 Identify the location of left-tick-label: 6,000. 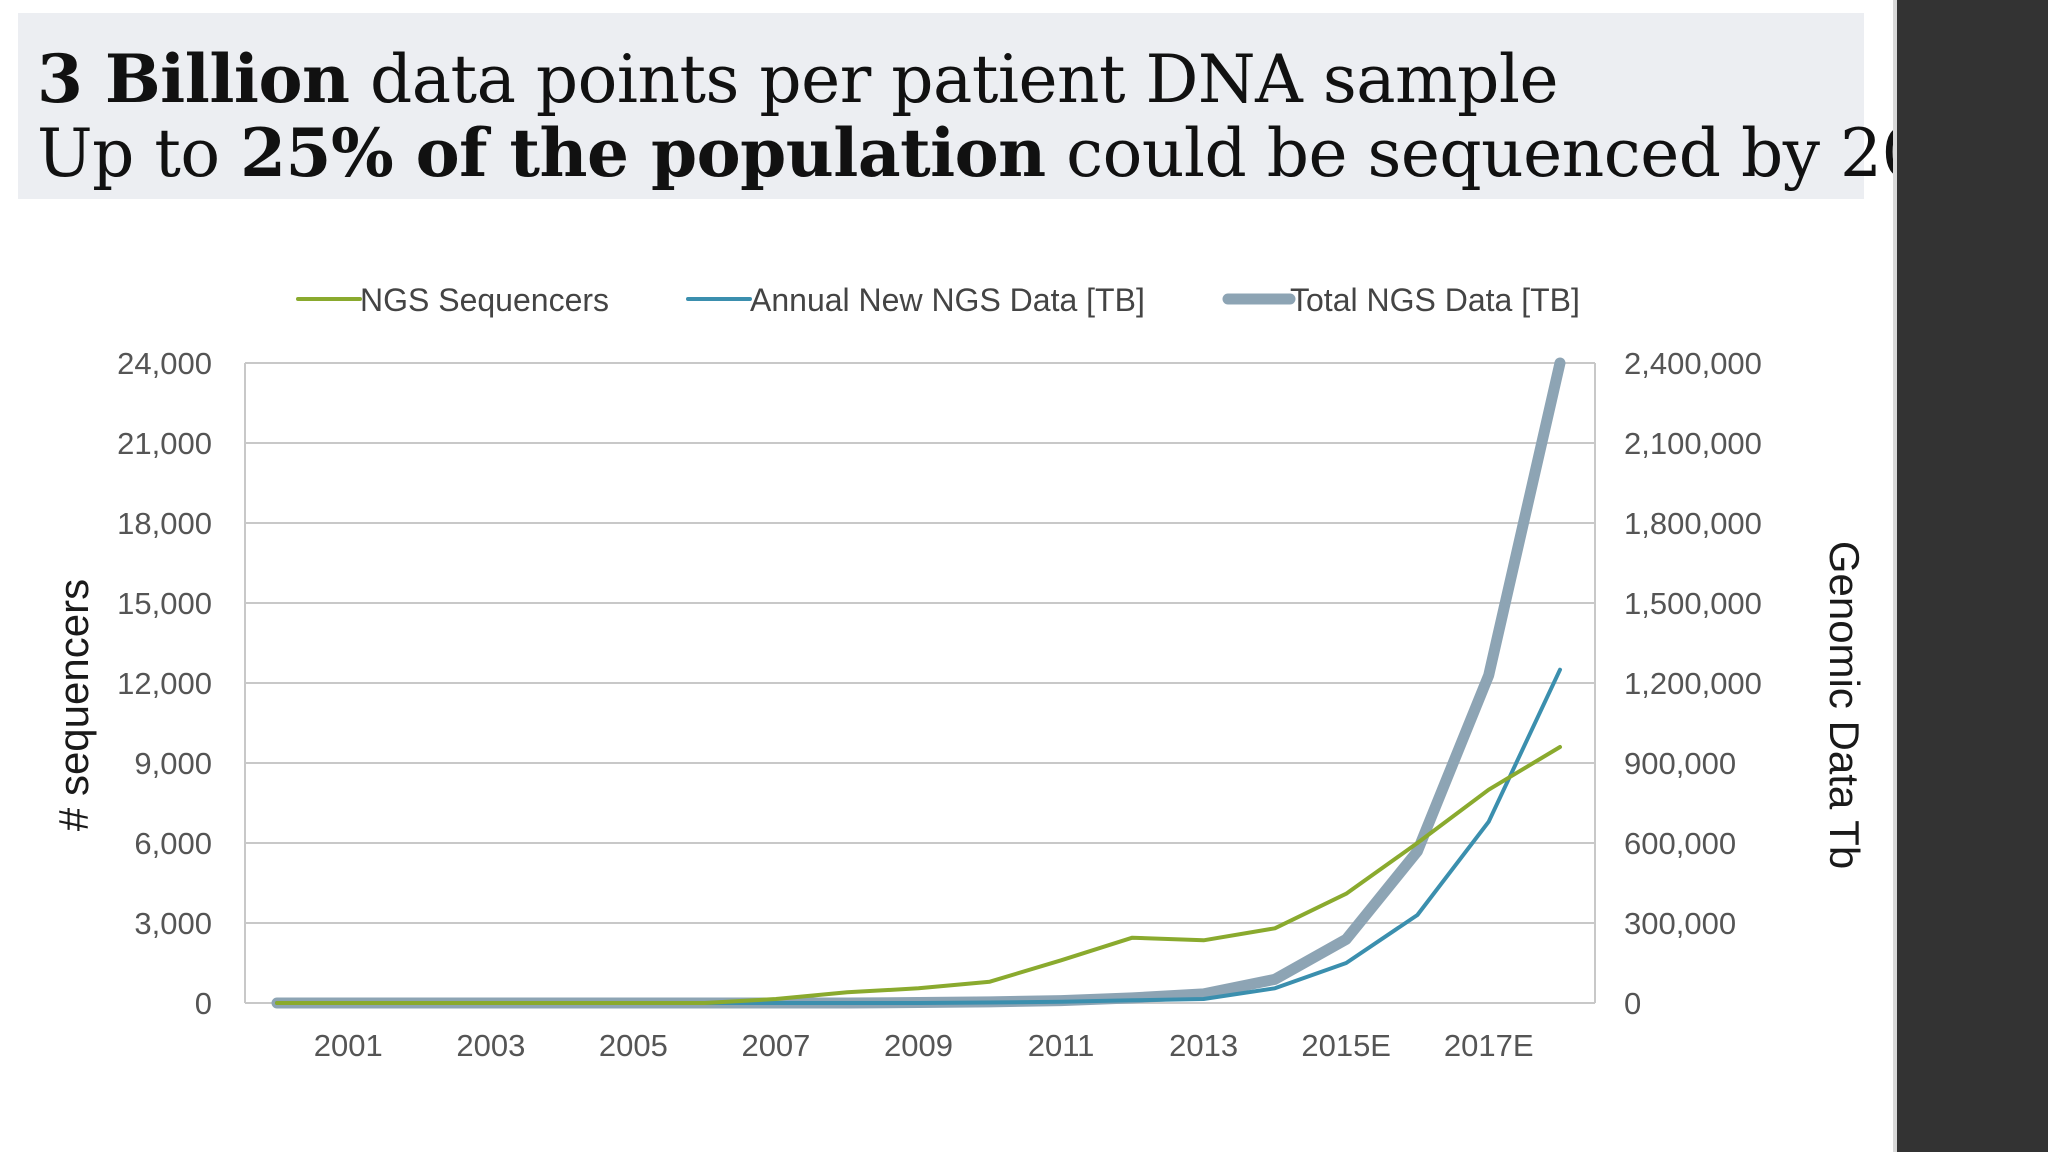
(173, 843).